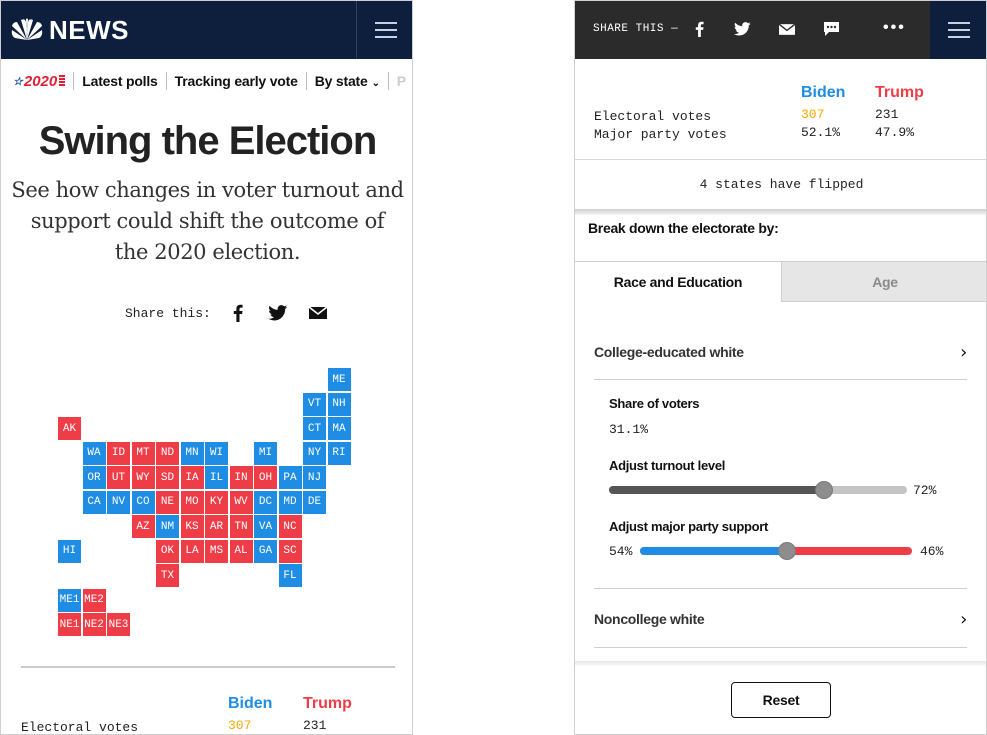  Describe the element at coordinates (118, 502) in the screenshot. I see `state-tile-nv: NV` at that location.